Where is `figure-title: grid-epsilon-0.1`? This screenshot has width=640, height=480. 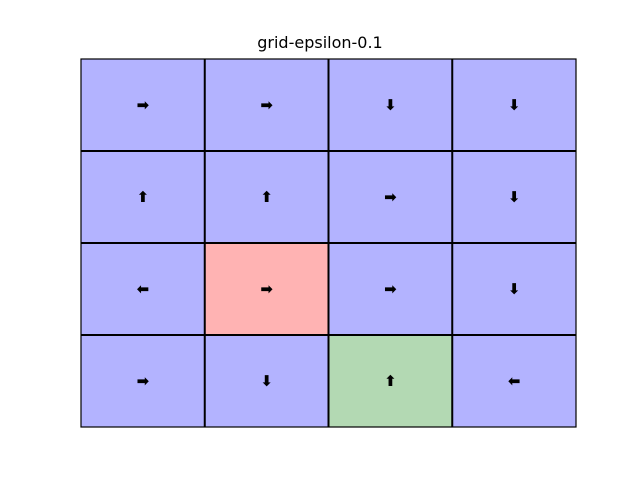
figure-title: grid-epsilon-0.1 is located at coordinates (320, 42).